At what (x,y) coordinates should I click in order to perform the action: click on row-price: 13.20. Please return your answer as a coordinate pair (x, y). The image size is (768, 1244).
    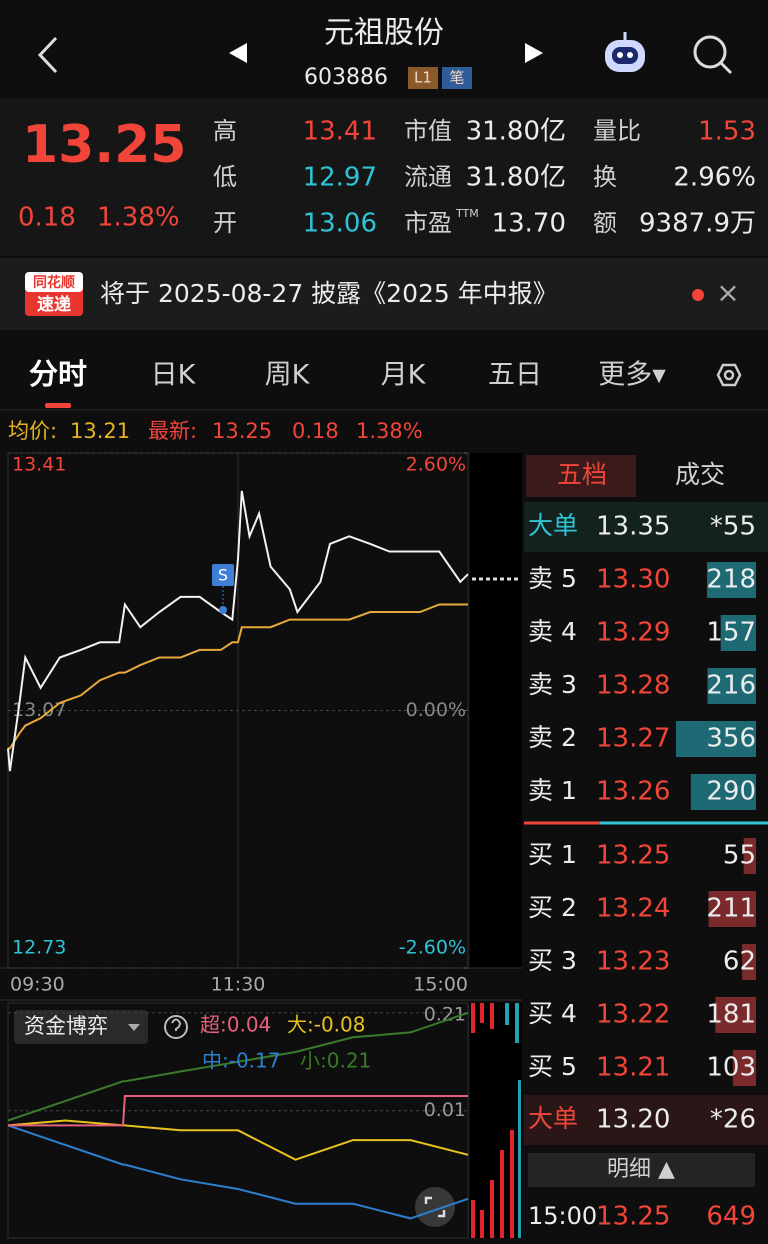
    Looking at the image, I should click on (633, 1120).